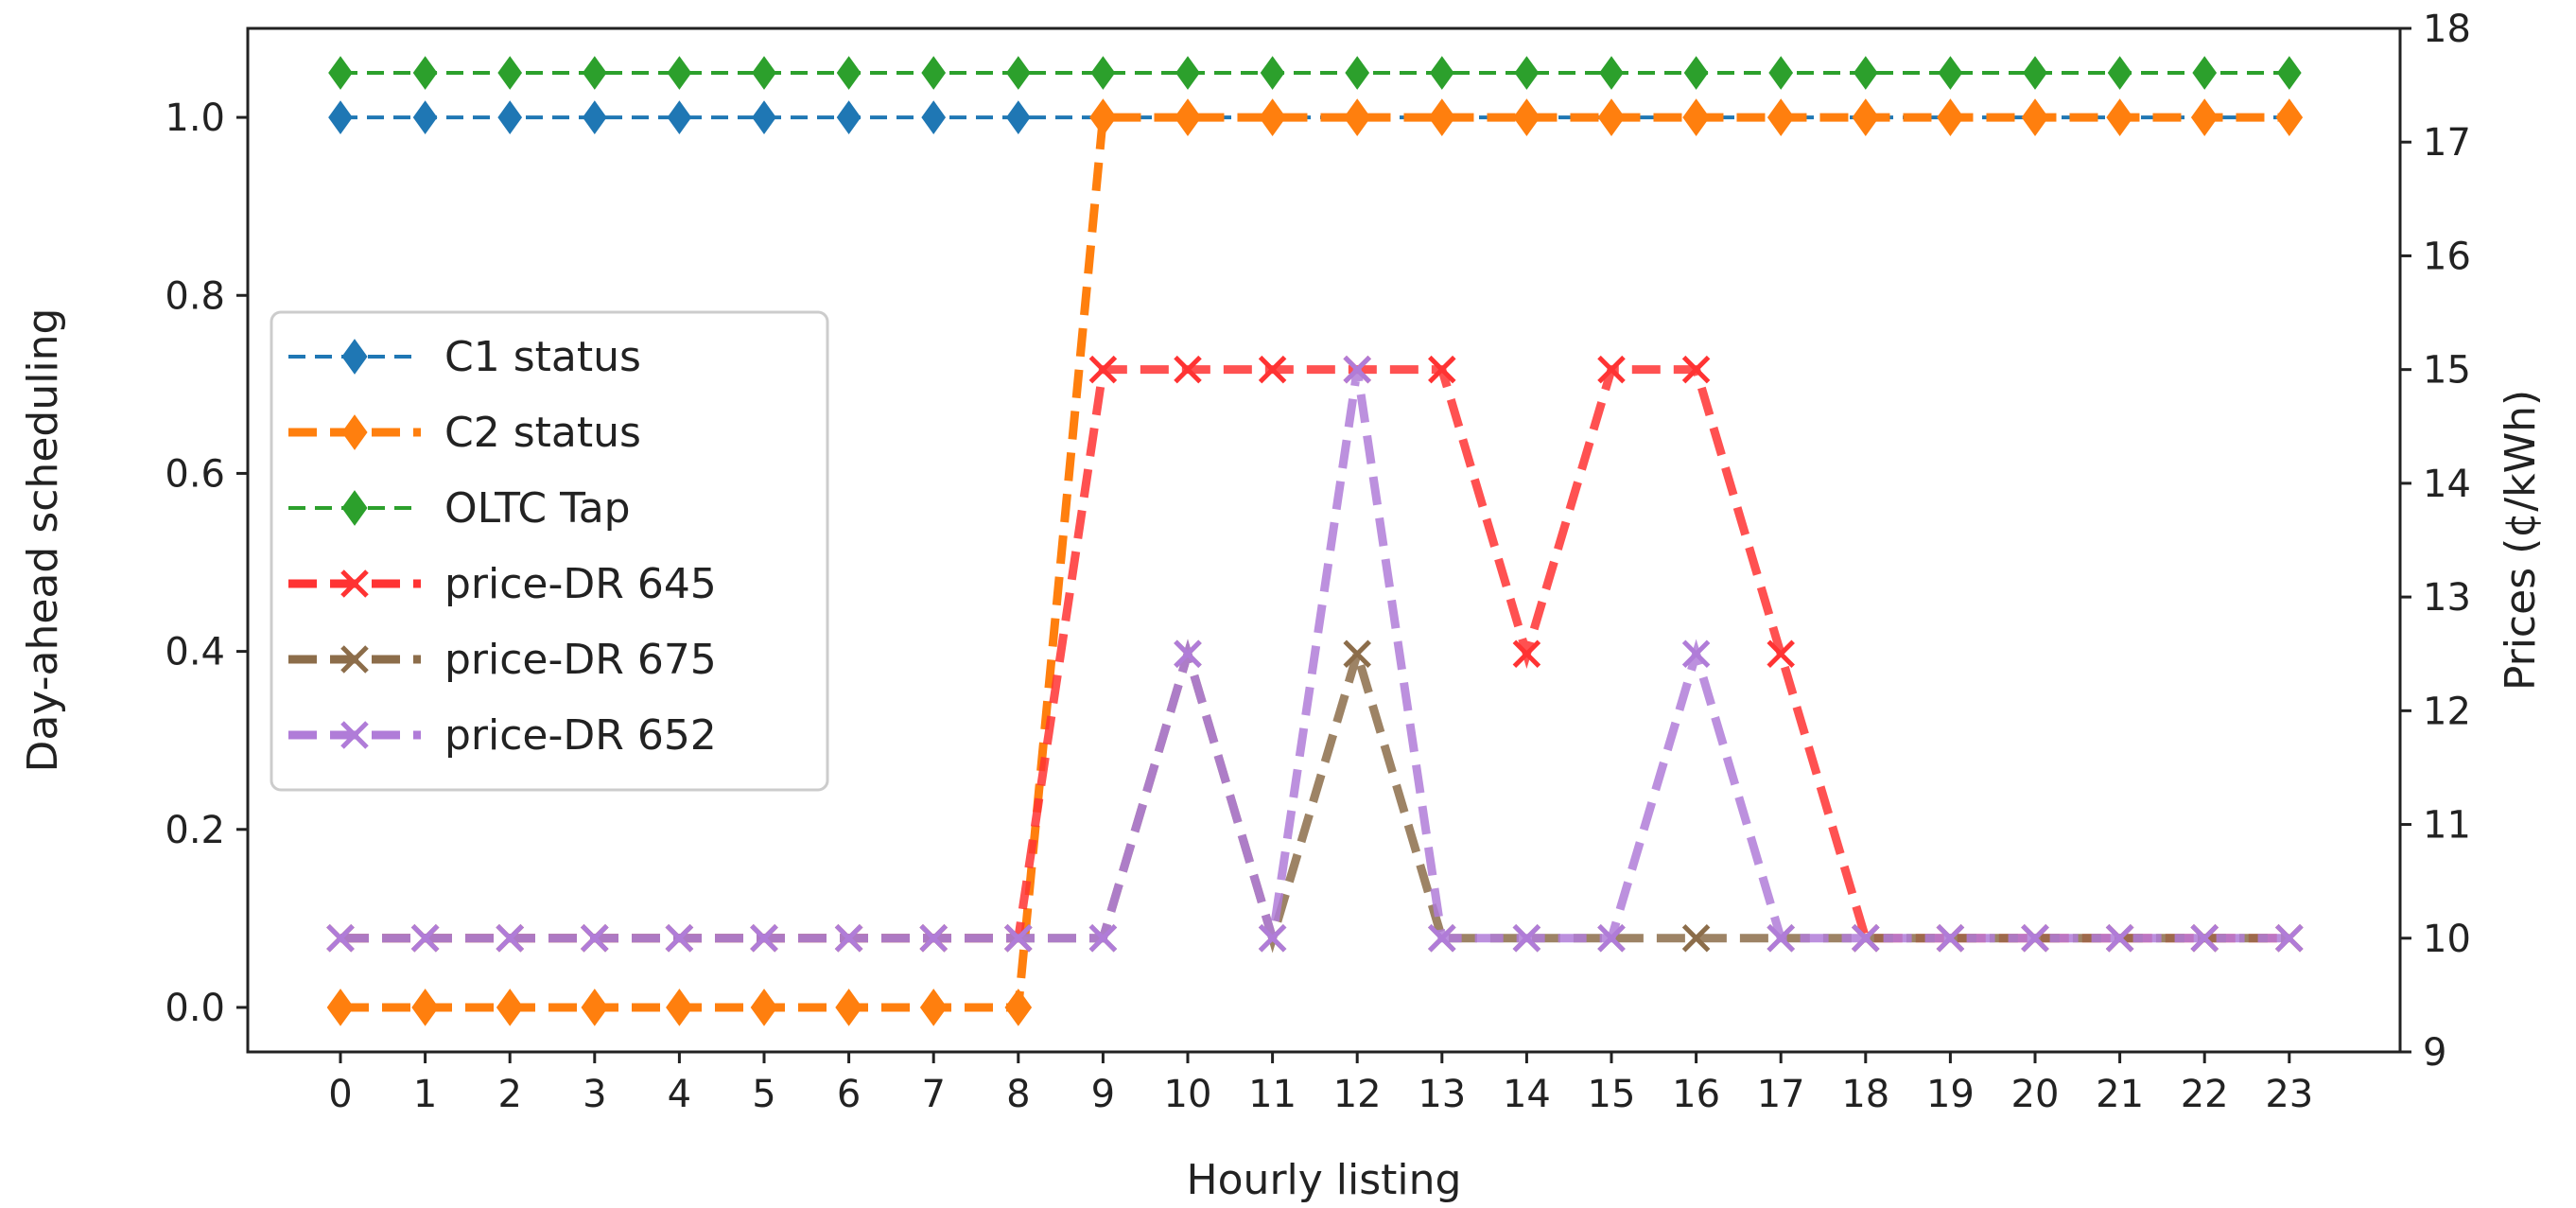 The width and height of the screenshot is (2576, 1208). What do you see at coordinates (1272, 1094) in the screenshot?
I see `x-tick-label: 11` at bounding box center [1272, 1094].